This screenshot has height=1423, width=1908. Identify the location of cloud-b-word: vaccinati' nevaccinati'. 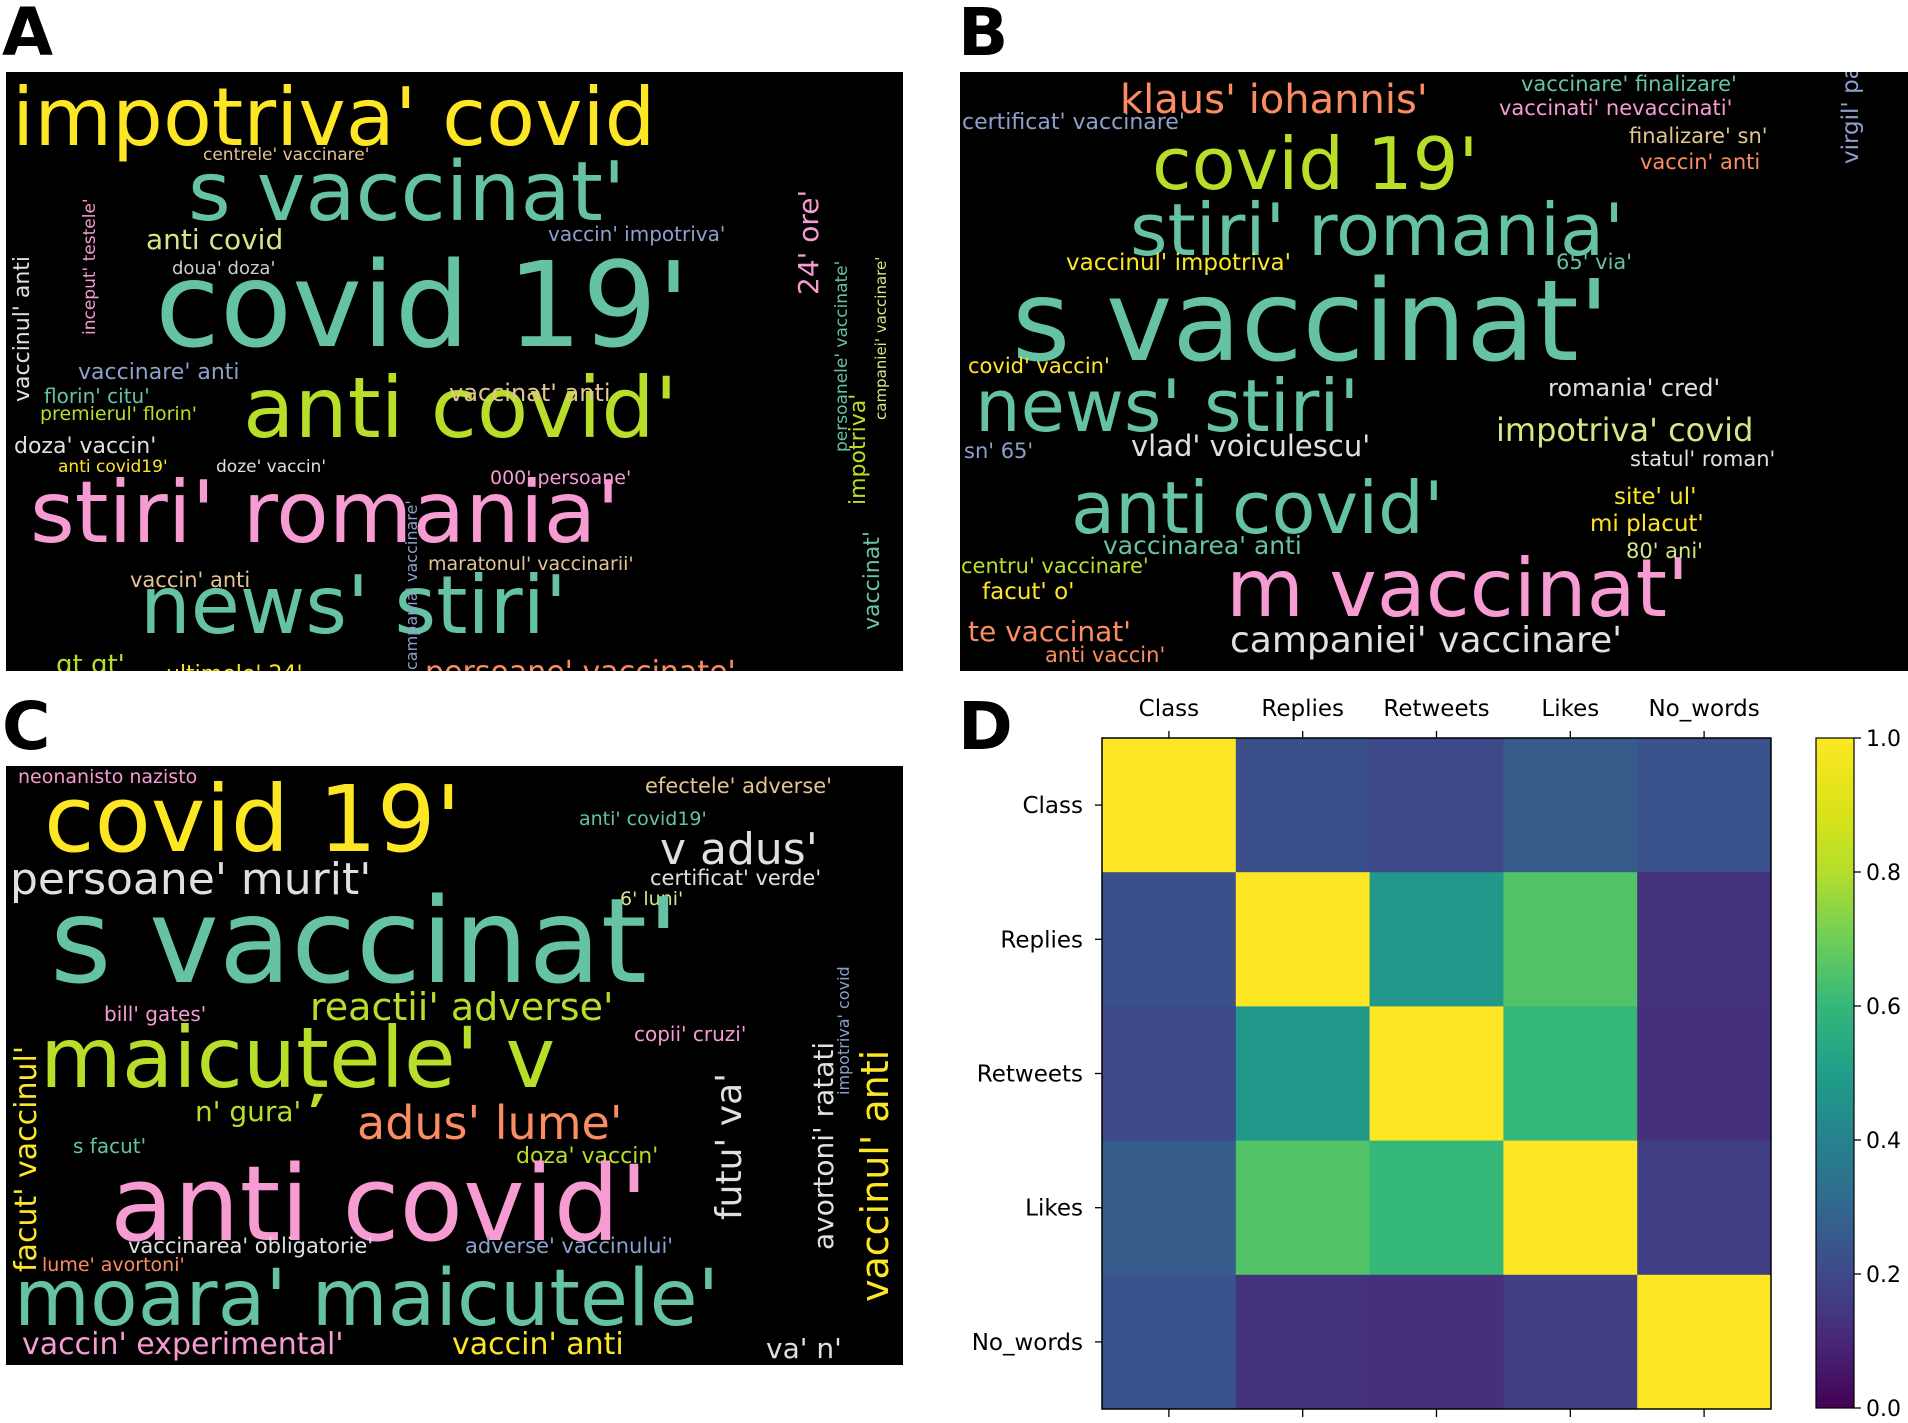
(1616, 108).